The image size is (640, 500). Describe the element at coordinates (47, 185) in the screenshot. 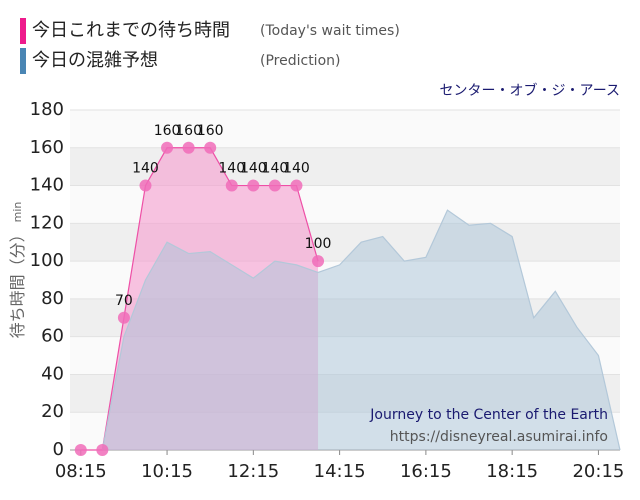

I see `y-tick-label: 140` at that location.